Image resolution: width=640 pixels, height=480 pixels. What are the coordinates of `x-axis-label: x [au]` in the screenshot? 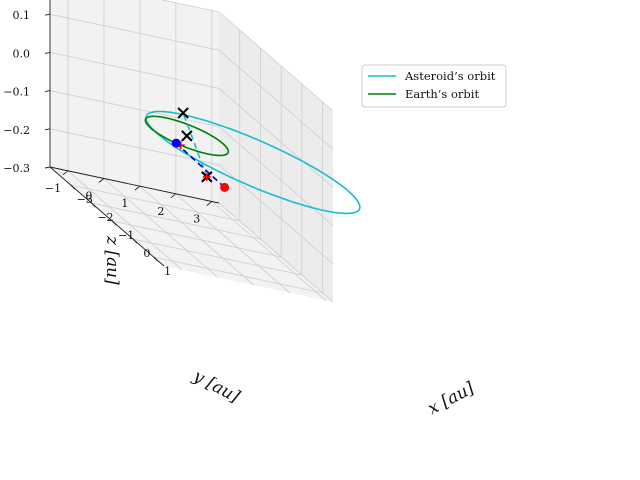 It's located at (451, 398).